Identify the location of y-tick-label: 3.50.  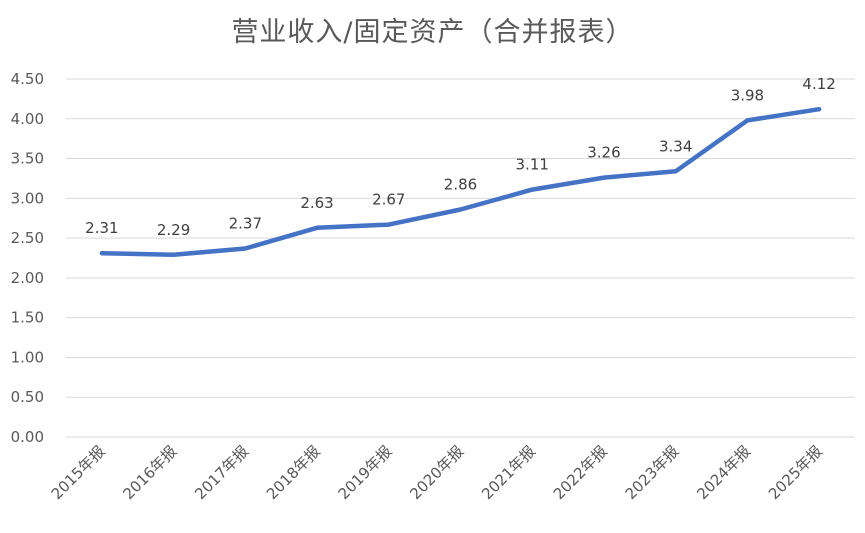
(27, 159).